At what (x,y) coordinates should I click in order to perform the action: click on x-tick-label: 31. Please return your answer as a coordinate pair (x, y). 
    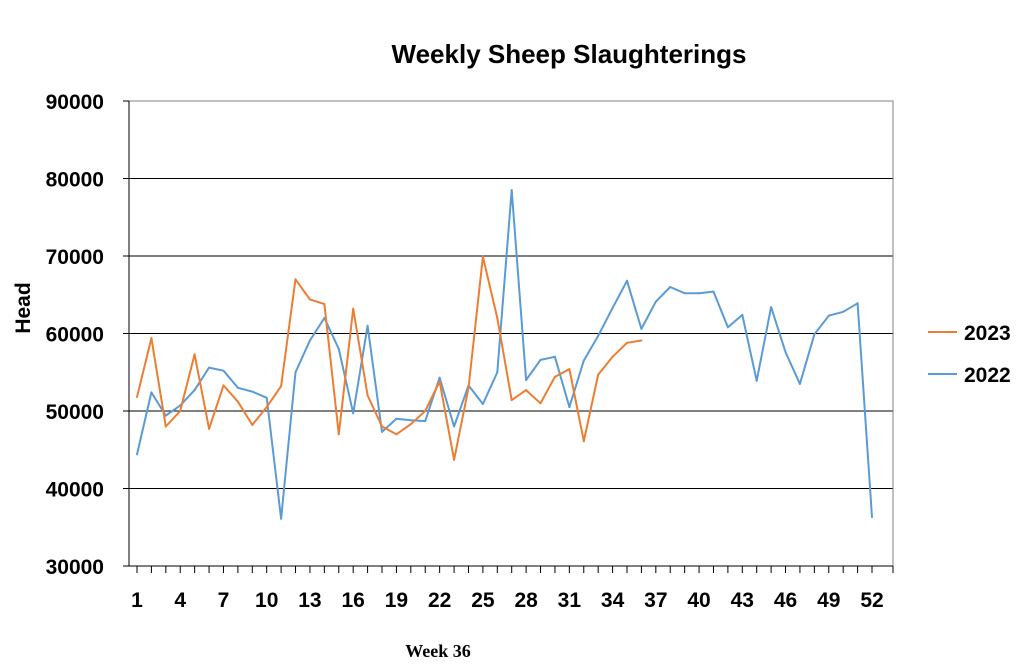
    Looking at the image, I should click on (570, 600).